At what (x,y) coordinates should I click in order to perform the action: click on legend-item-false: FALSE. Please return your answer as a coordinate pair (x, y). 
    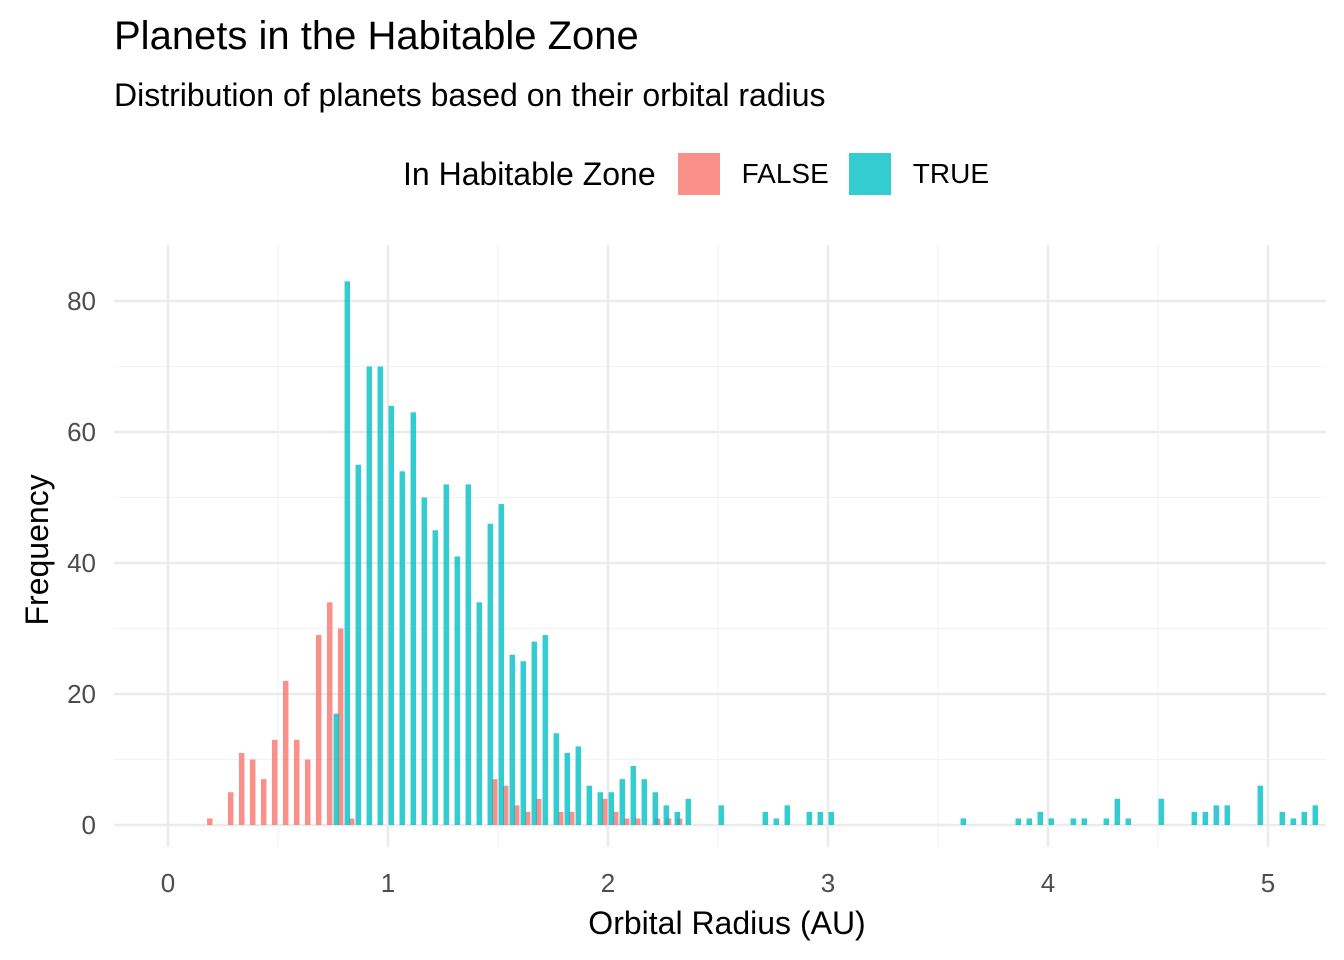
    Looking at the image, I should click on (753, 174).